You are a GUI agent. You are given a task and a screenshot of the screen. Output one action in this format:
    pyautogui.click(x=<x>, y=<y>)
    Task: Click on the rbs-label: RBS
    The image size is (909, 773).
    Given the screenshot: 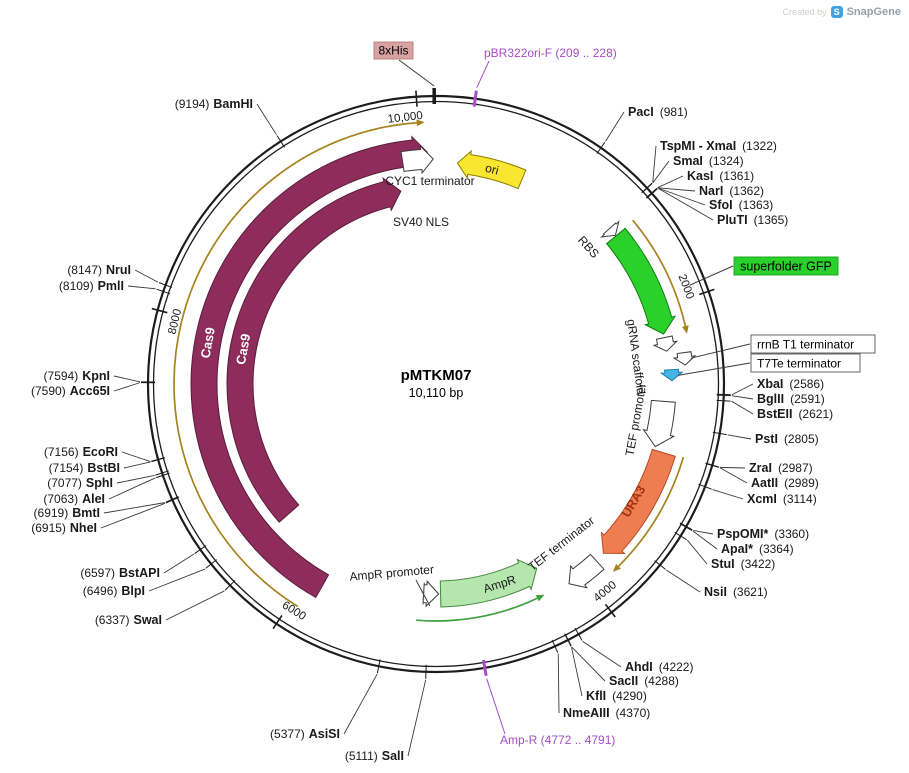 What is the action you would take?
    pyautogui.click(x=588, y=247)
    